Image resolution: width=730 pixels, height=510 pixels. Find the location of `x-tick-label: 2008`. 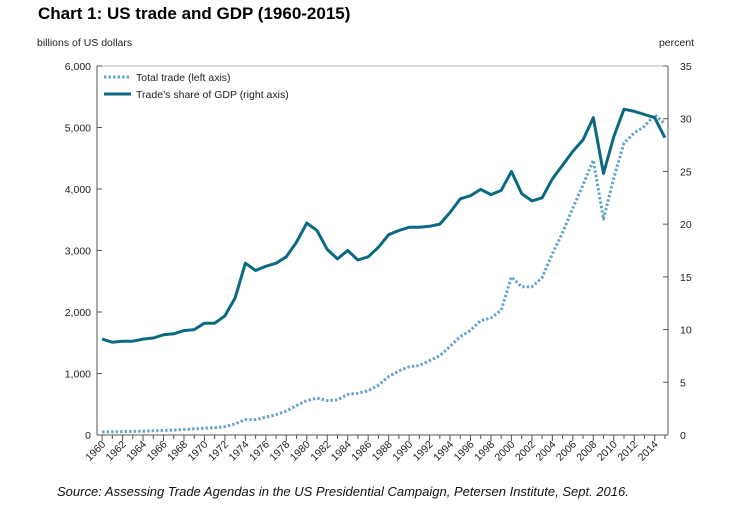

x-tick-label: 2008 is located at coordinates (586, 451).